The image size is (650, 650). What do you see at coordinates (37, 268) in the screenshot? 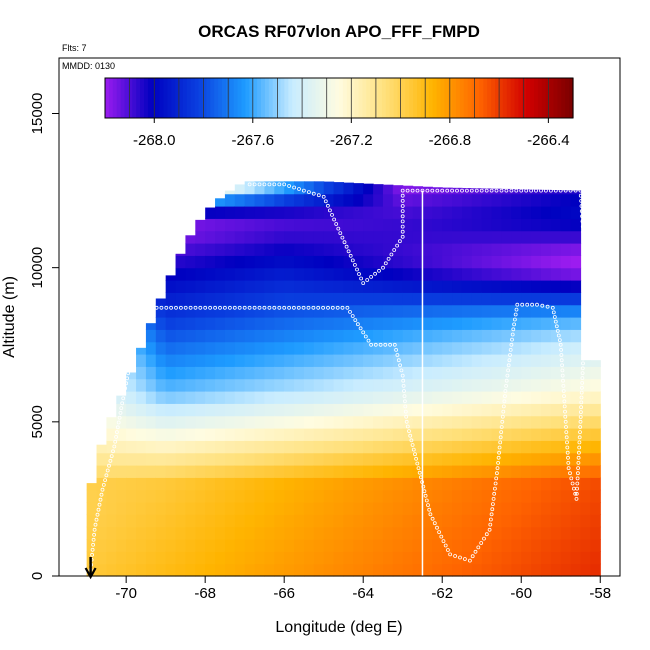
I see `y-tick-label: 10000` at bounding box center [37, 268].